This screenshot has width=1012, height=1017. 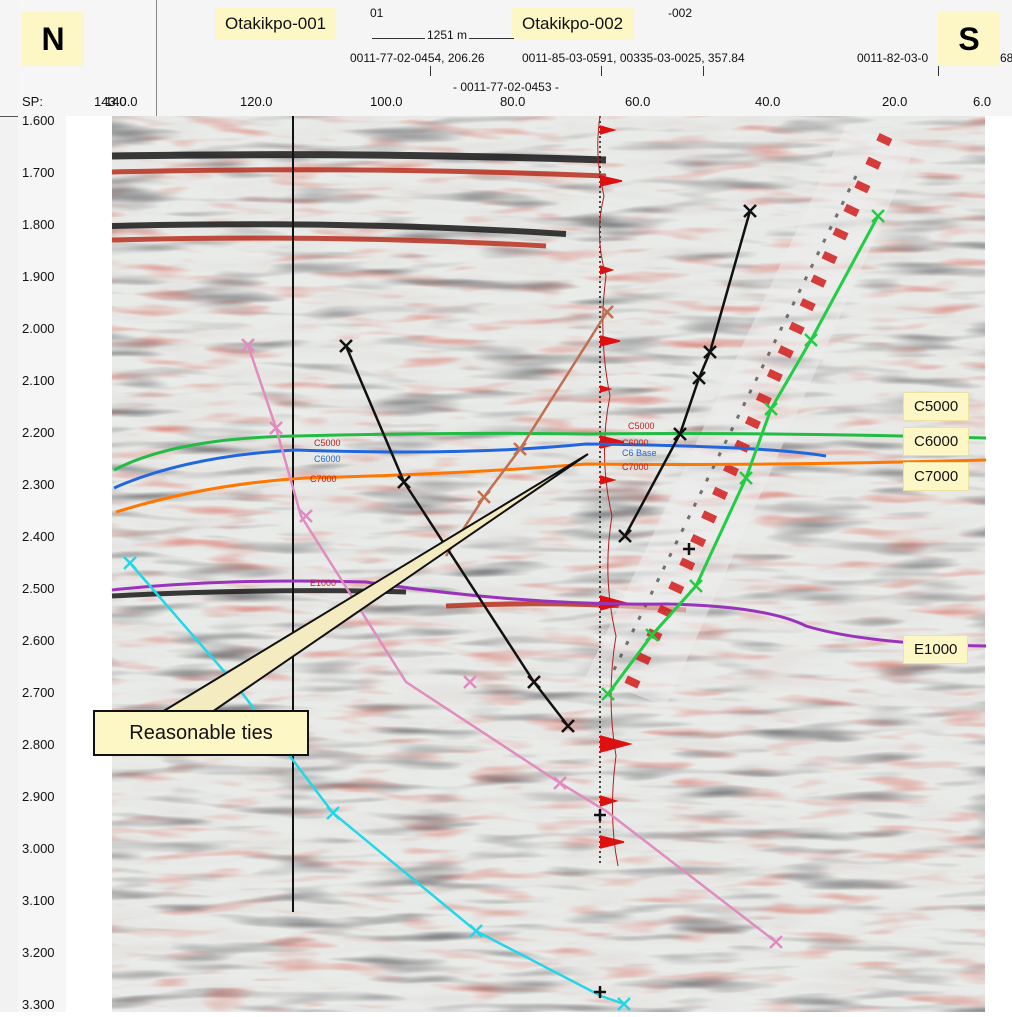 What do you see at coordinates (201, 733) in the screenshot?
I see `reasonable-ties-callout: Reasonable ties` at bounding box center [201, 733].